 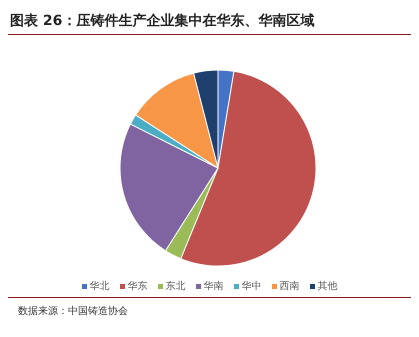 What do you see at coordinates (214, 286) in the screenshot?
I see `legend-label: 华南` at bounding box center [214, 286].